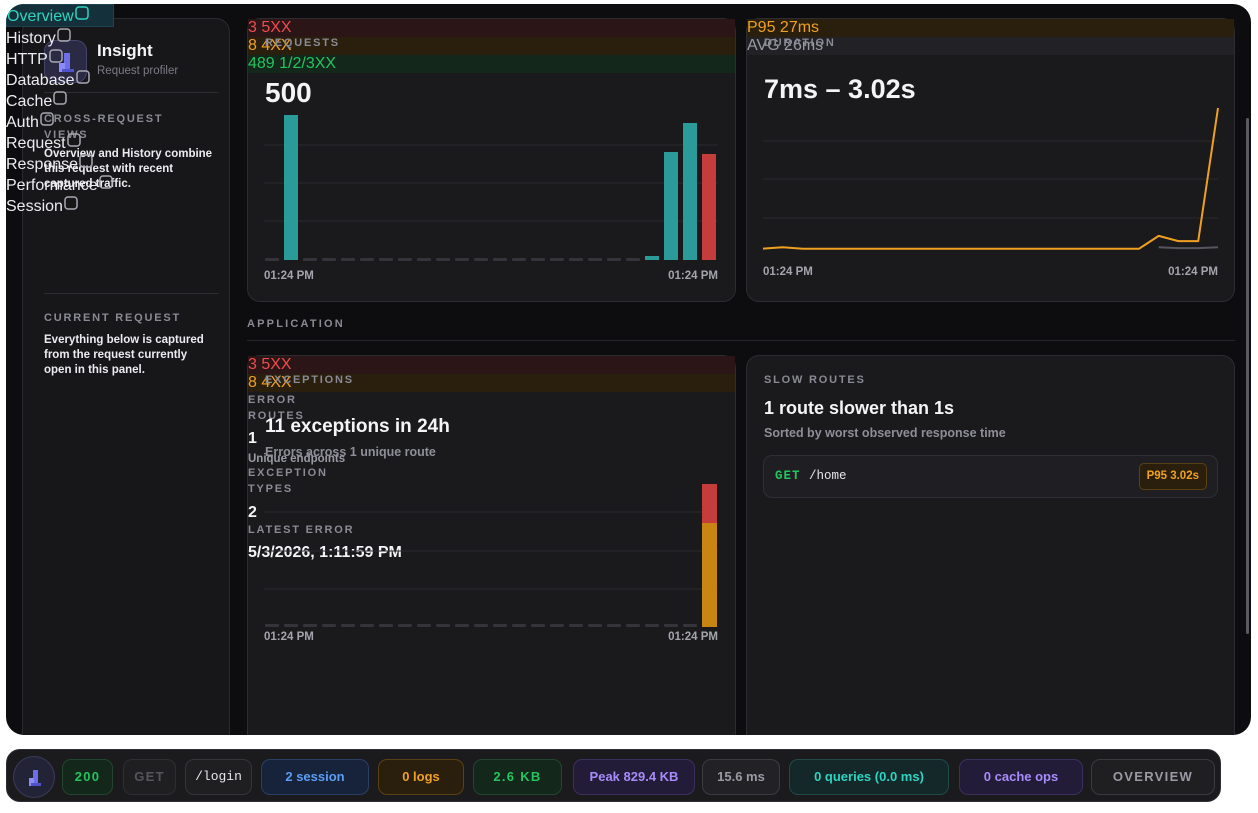 This screenshot has height=813, width=1258. Describe the element at coordinates (709, 503) in the screenshot. I see `server-error-bar` at that location.